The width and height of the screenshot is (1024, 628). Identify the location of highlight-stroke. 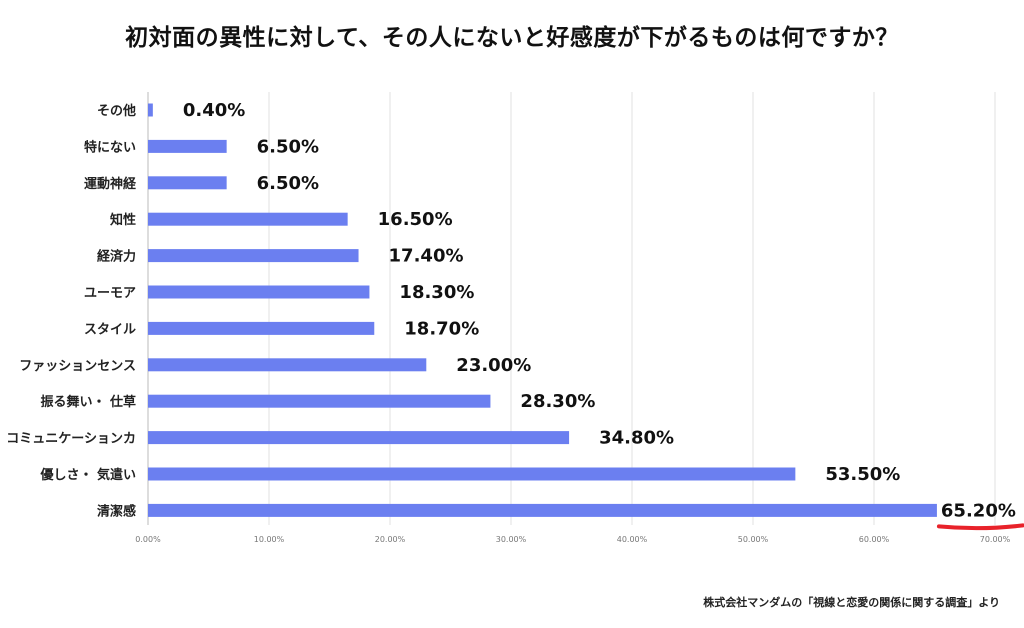
(980, 527).